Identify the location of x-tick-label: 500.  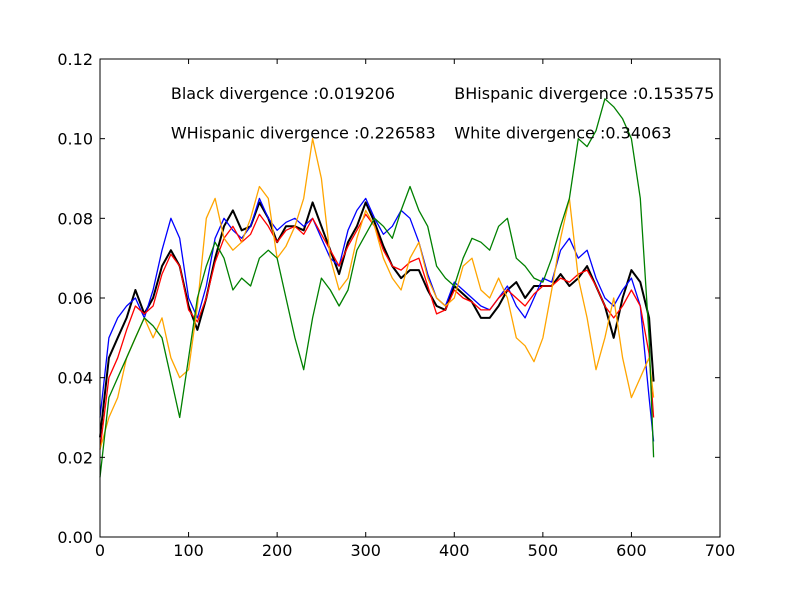
(543, 550).